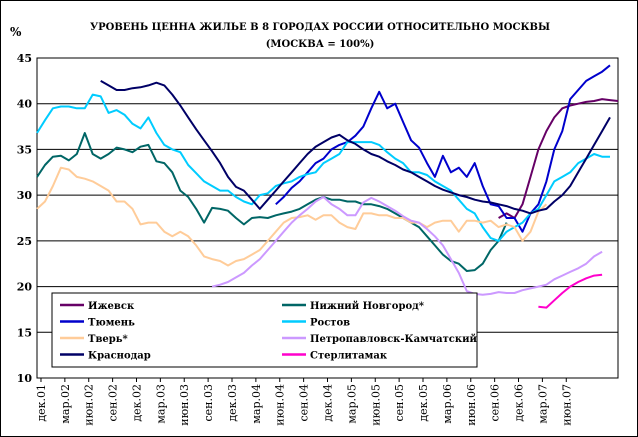  What do you see at coordinates (41, 403) in the screenshot?
I see `x-tick-label: дек.01` at bounding box center [41, 403].